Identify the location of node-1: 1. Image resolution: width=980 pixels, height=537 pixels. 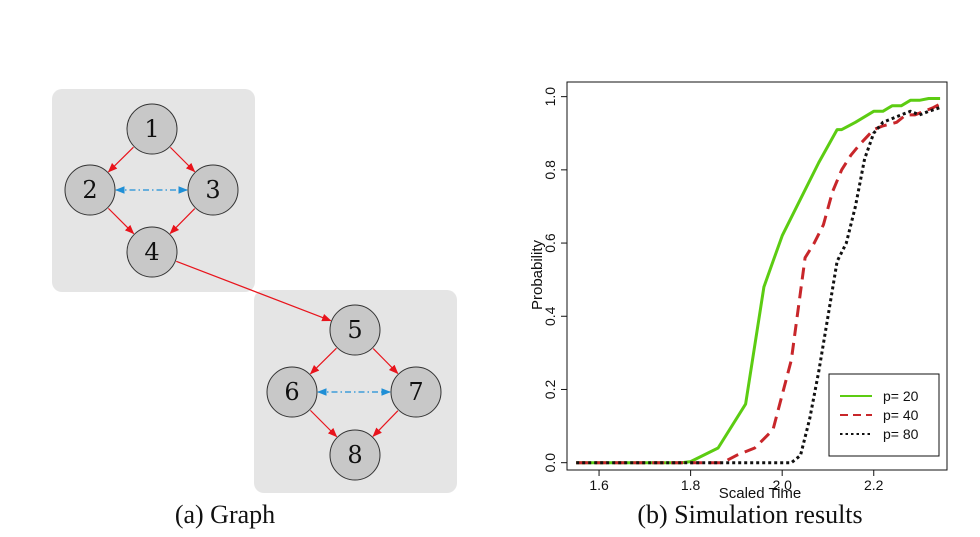
(152, 129).